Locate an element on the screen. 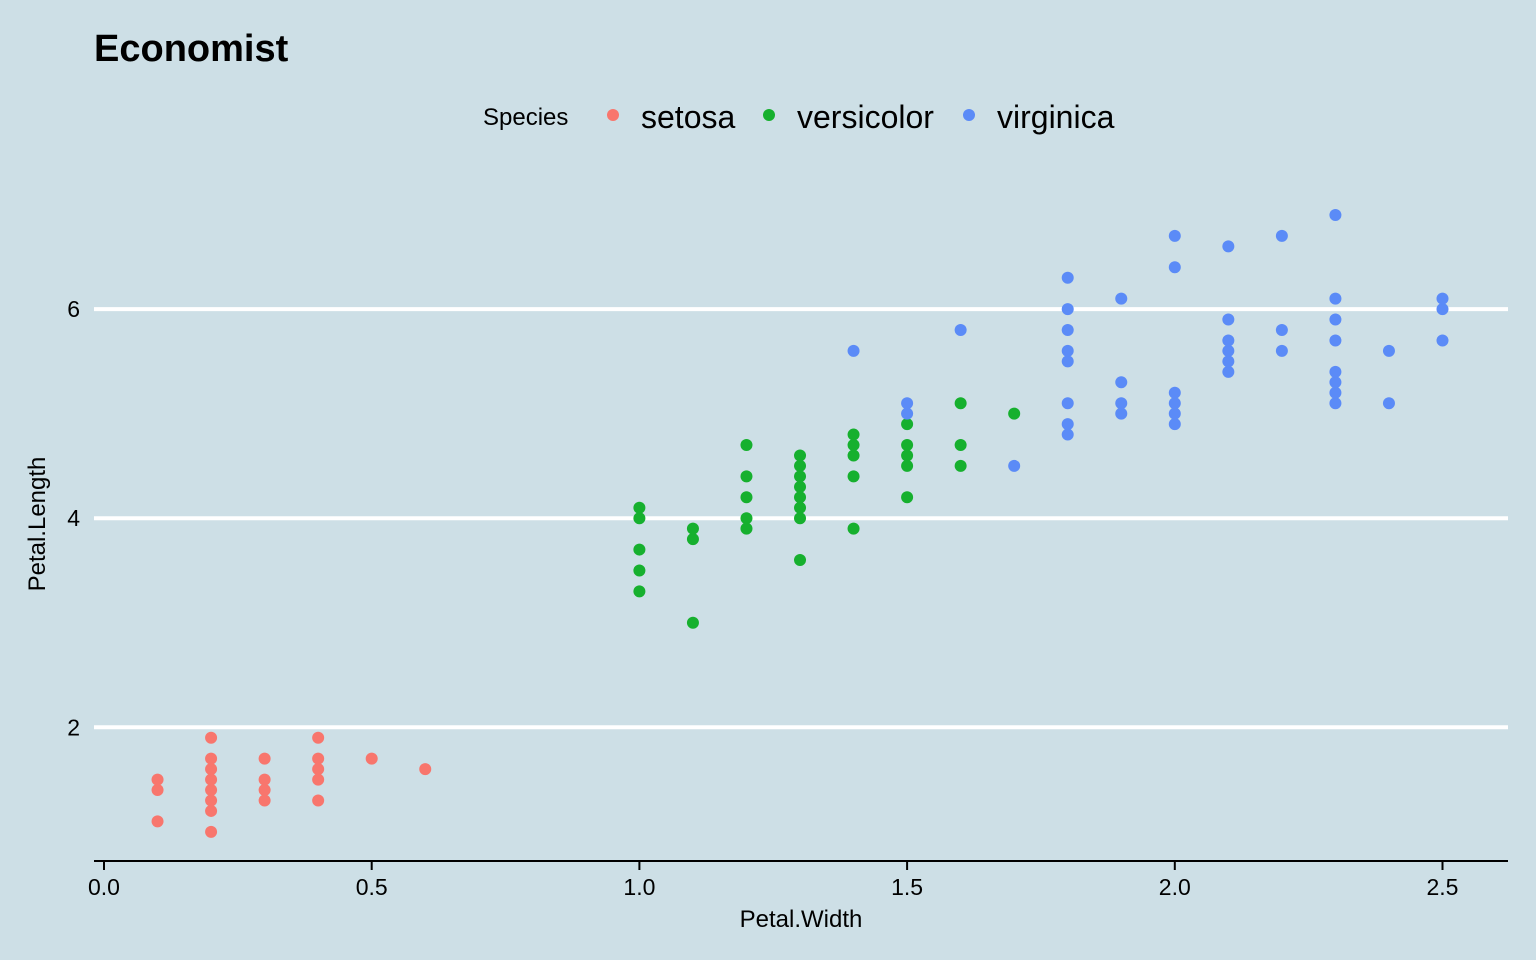  legend: Species setosa versicolor virginica is located at coordinates (799, 117).